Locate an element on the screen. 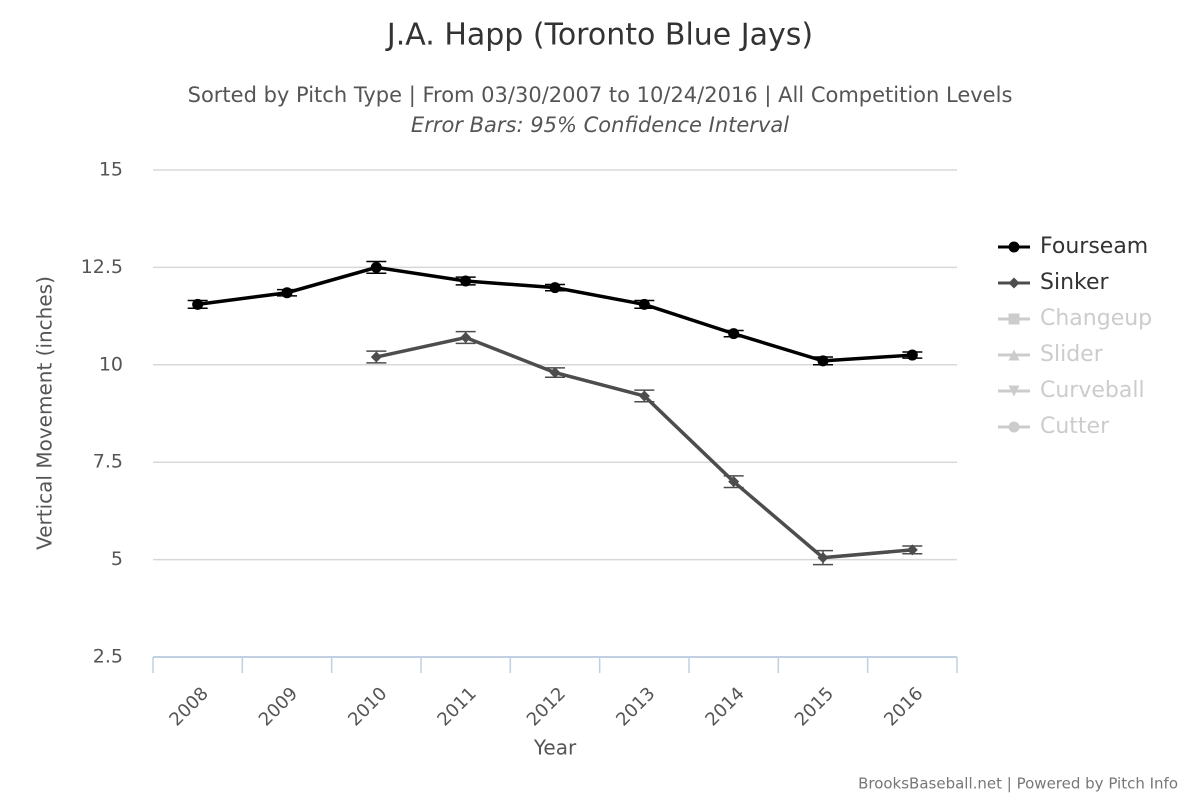 The width and height of the screenshot is (1200, 800). x-tick-label: 2010 is located at coordinates (367, 706).